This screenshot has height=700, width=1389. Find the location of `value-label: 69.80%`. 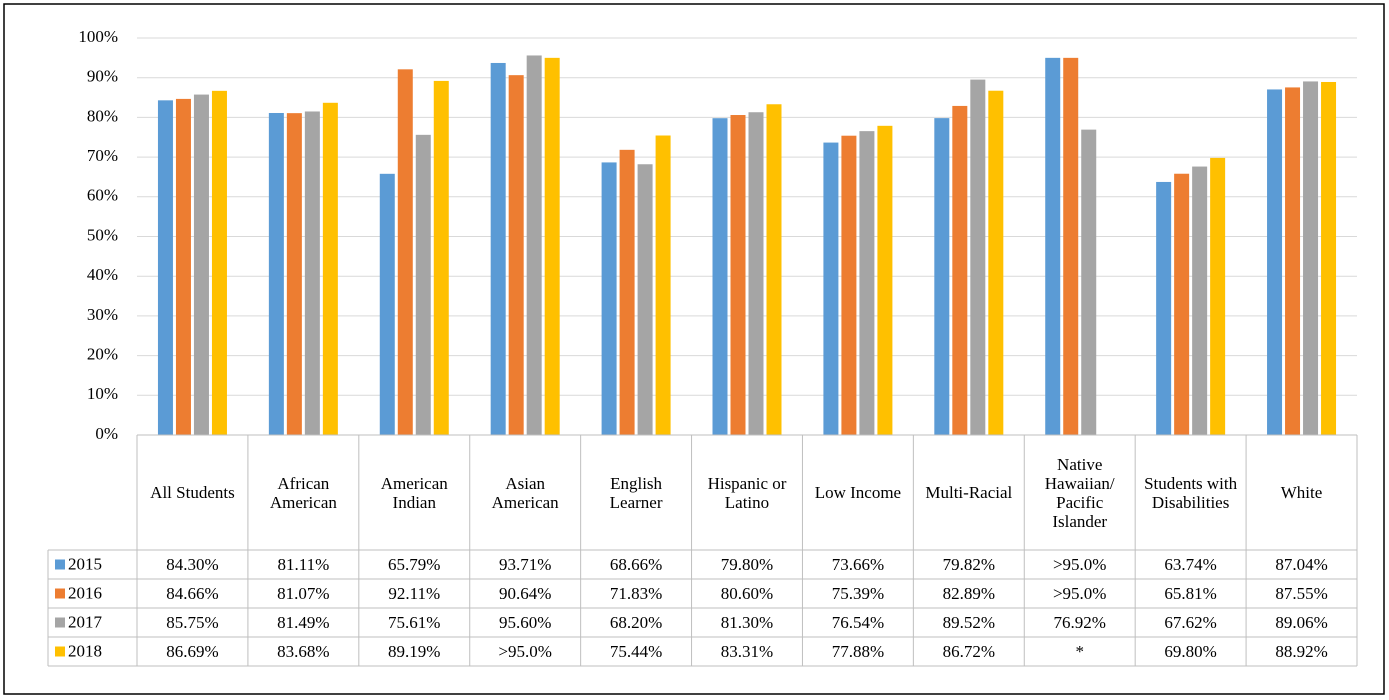

value-label: 69.80% is located at coordinates (1190, 651).